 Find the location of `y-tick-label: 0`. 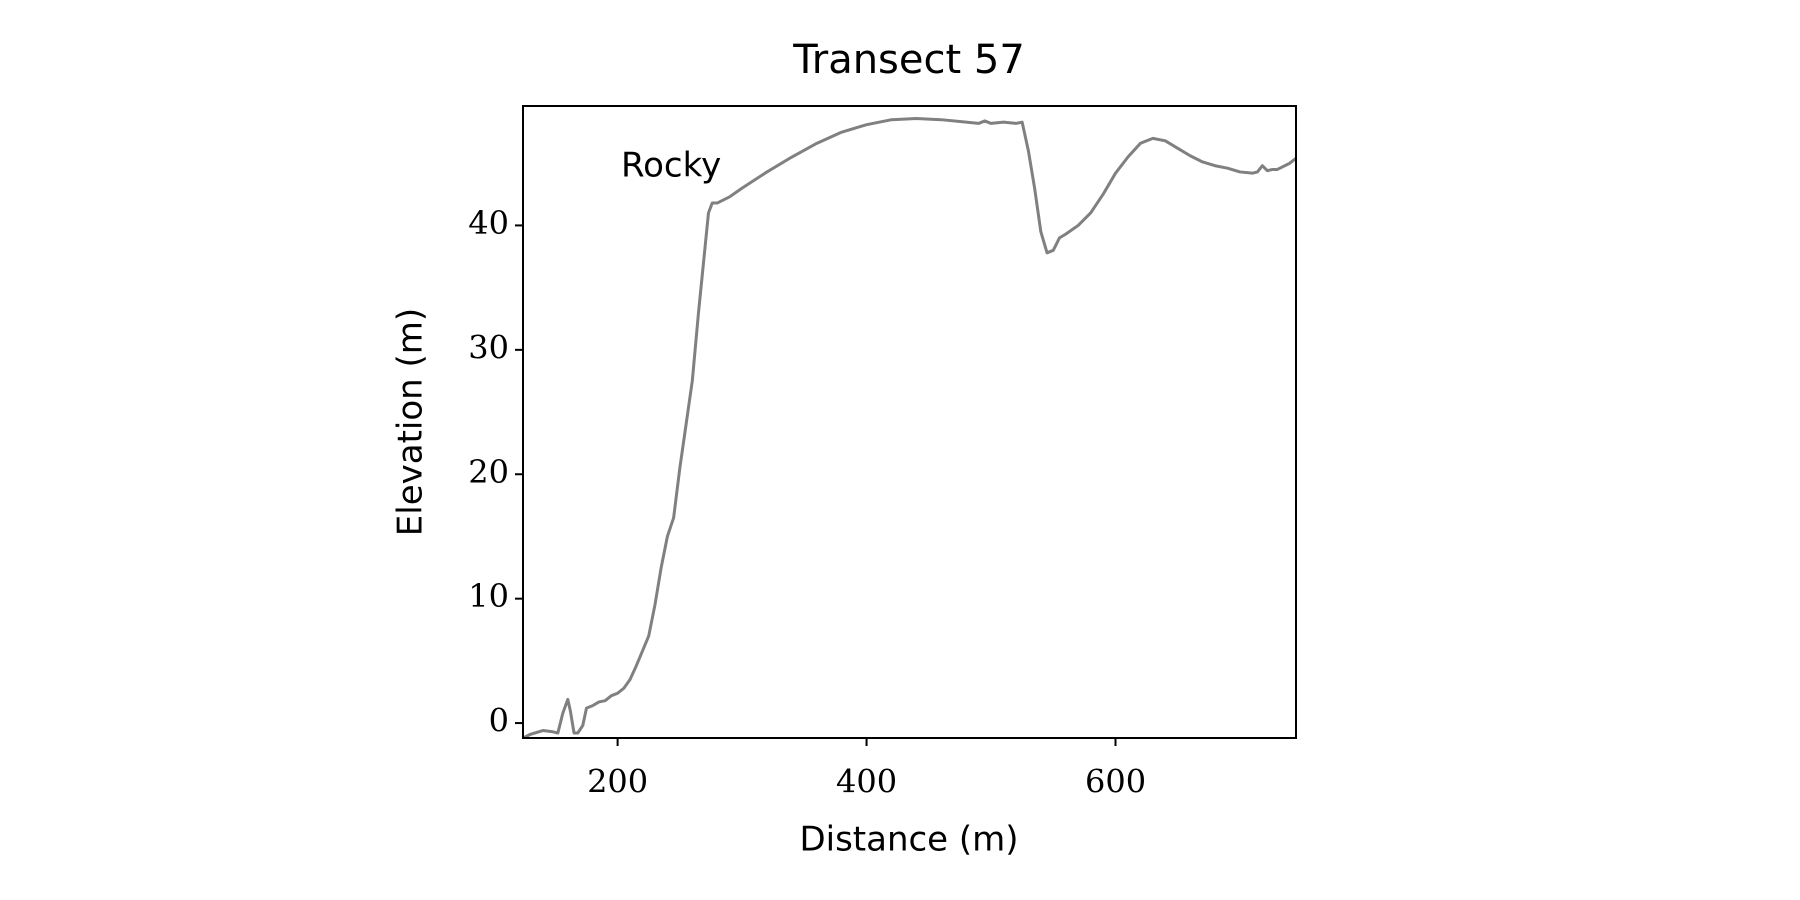

y-tick-label: 0 is located at coordinates (499, 721).